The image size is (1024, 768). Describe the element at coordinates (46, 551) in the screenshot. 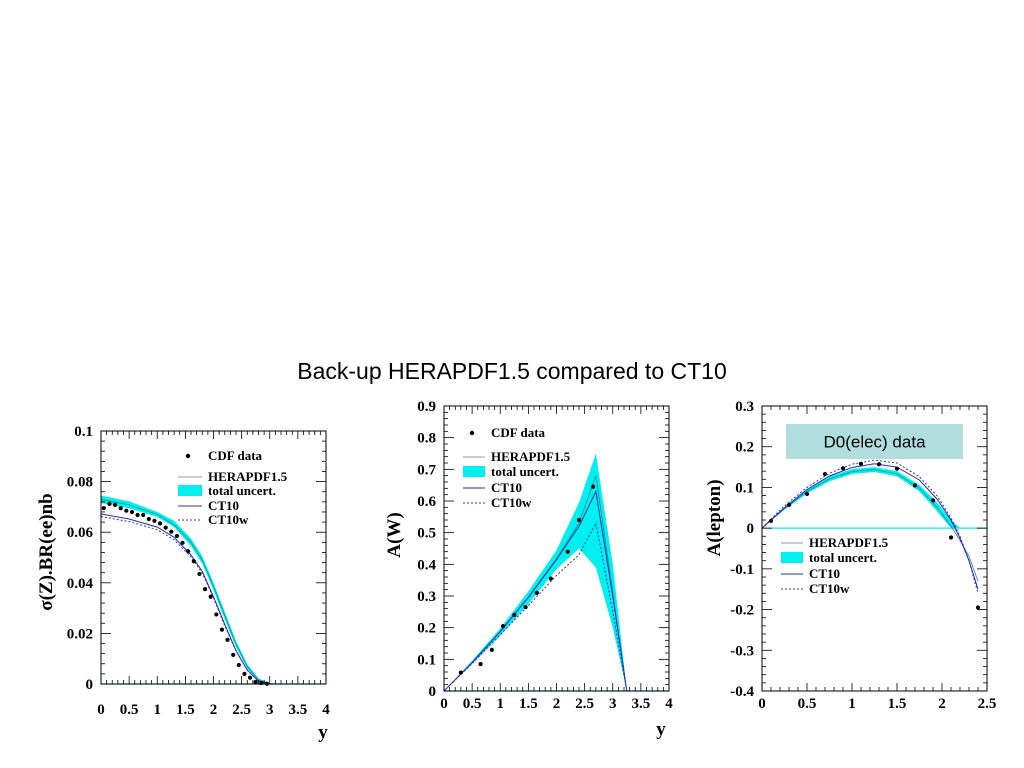

I see `y-axis-label: σ(Z).BR(ee)nb` at that location.